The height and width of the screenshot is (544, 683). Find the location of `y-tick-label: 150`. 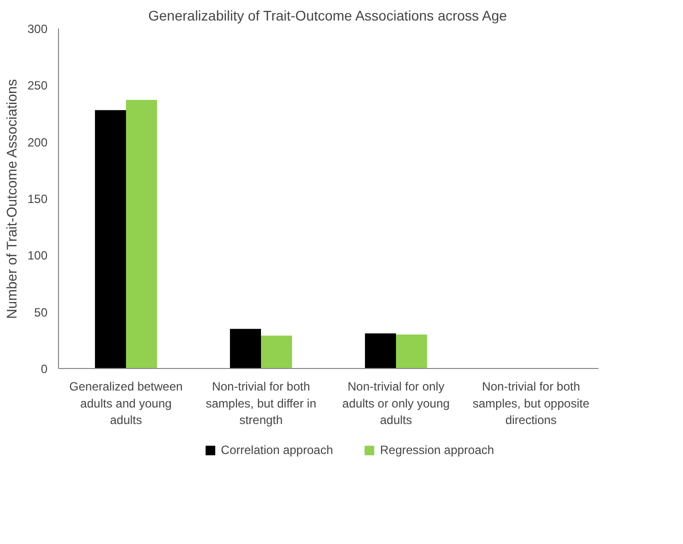

y-tick-label: 150 is located at coordinates (37, 199).